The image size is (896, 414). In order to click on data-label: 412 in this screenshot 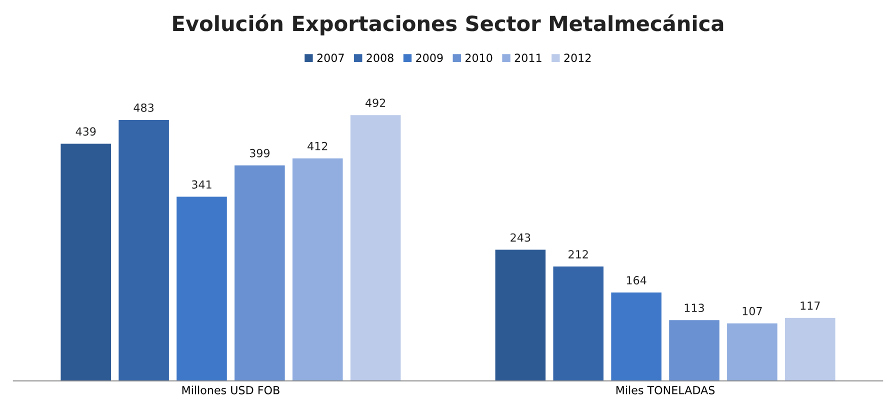, I will do `click(318, 146)`.